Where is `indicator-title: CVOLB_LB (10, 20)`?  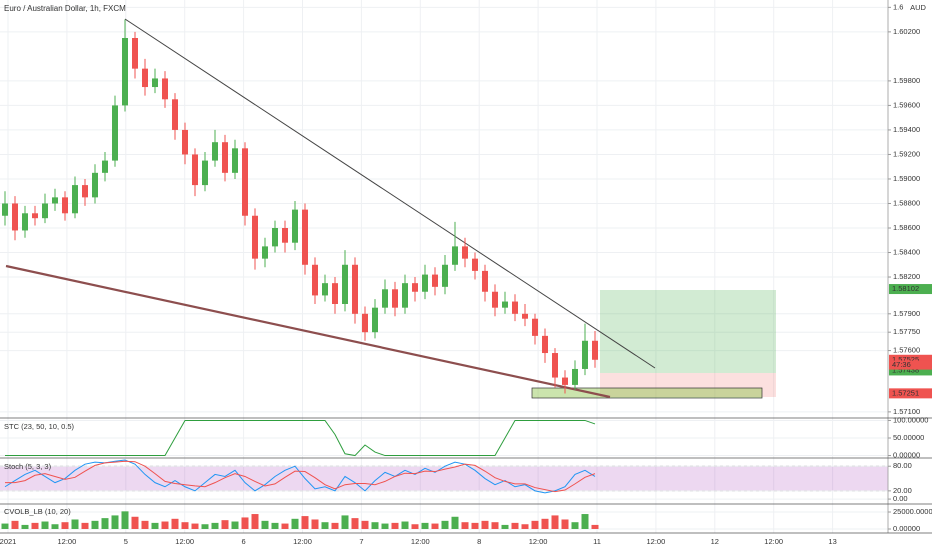 indicator-title: CVOLB_LB (10, 20) is located at coordinates (37, 511).